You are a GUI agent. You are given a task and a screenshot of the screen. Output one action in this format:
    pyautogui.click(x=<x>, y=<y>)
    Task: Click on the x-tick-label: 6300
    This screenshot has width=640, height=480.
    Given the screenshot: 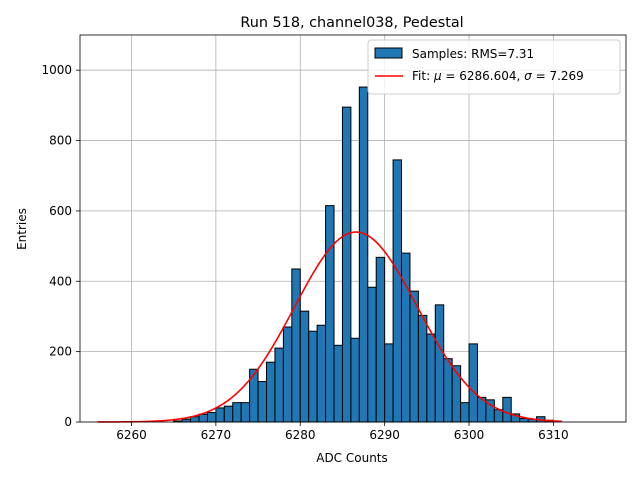 What is the action you would take?
    pyautogui.click(x=469, y=435)
    